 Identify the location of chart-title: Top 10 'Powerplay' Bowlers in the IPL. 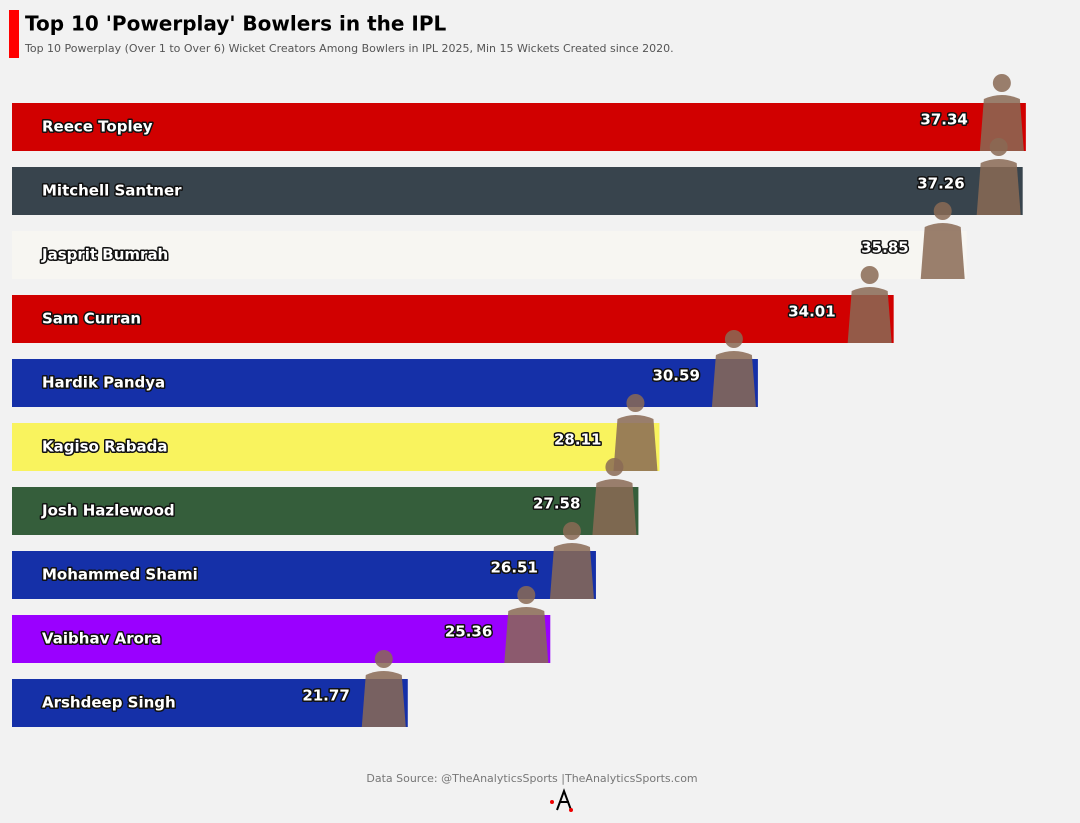
(235, 24).